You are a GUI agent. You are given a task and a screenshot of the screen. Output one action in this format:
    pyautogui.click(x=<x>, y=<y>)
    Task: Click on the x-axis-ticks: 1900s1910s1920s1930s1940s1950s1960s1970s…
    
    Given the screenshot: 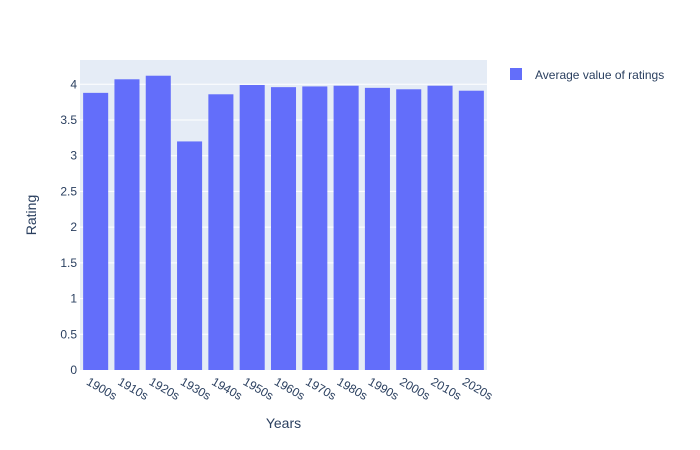 What is the action you would take?
    pyautogui.click(x=289, y=388)
    